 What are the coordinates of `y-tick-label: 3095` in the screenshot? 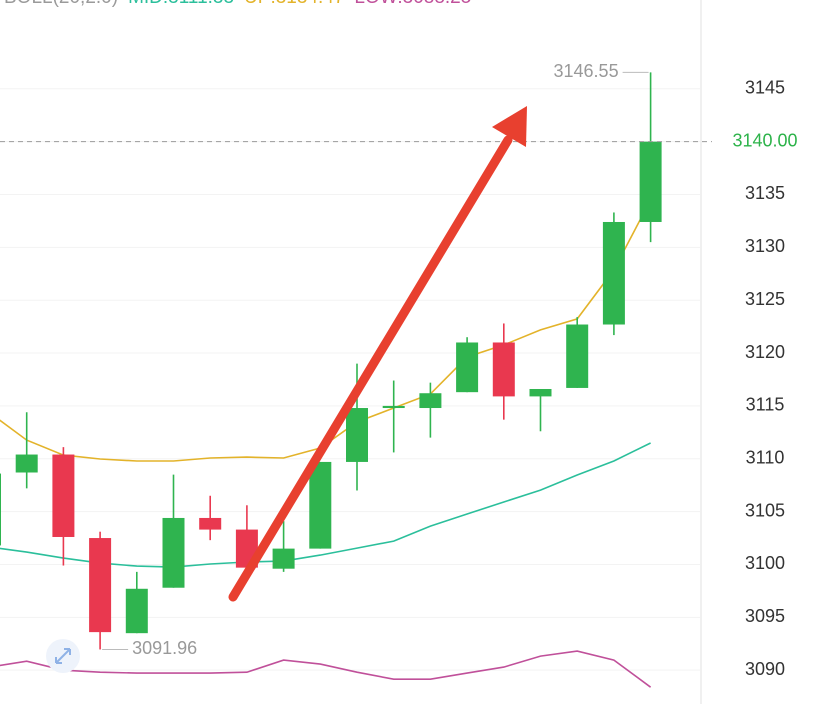 It's located at (765, 616).